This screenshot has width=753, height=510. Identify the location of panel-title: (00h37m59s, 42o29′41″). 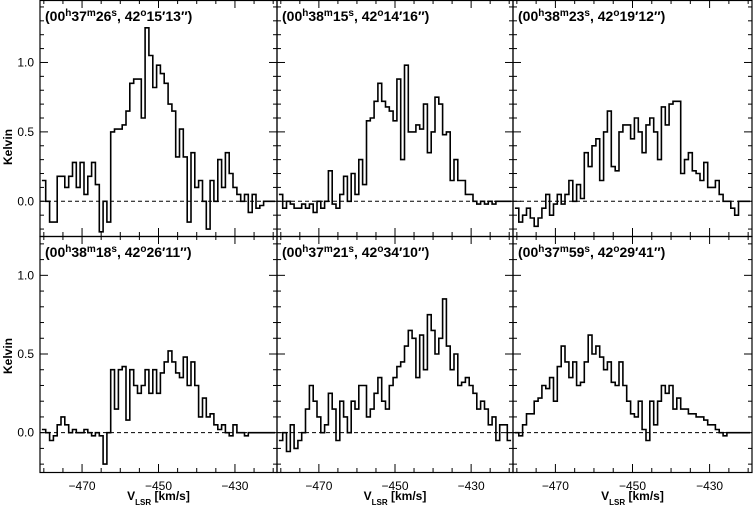
(591, 252).